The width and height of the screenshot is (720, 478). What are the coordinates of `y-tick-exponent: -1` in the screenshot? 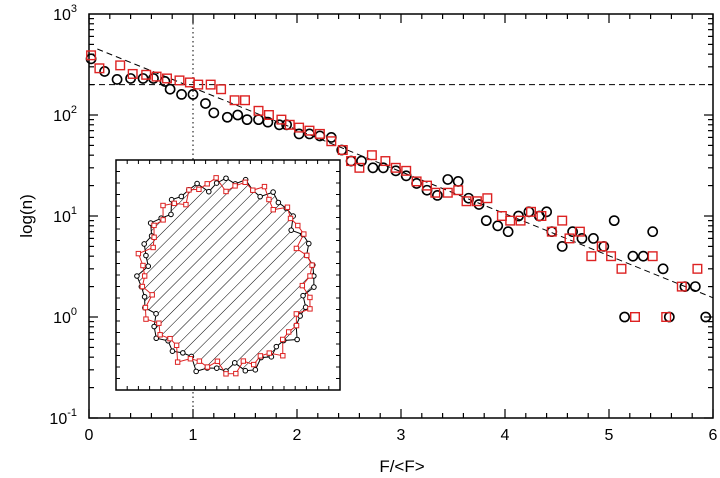 It's located at (72, 413).